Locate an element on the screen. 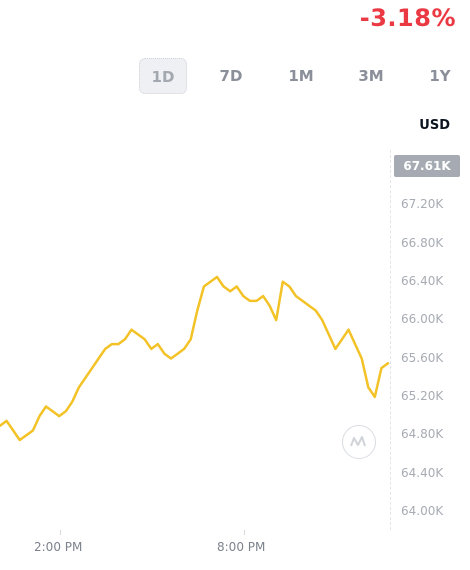 This screenshot has height=570, width=470. y-tick-label: 66.80K is located at coordinates (422, 243).